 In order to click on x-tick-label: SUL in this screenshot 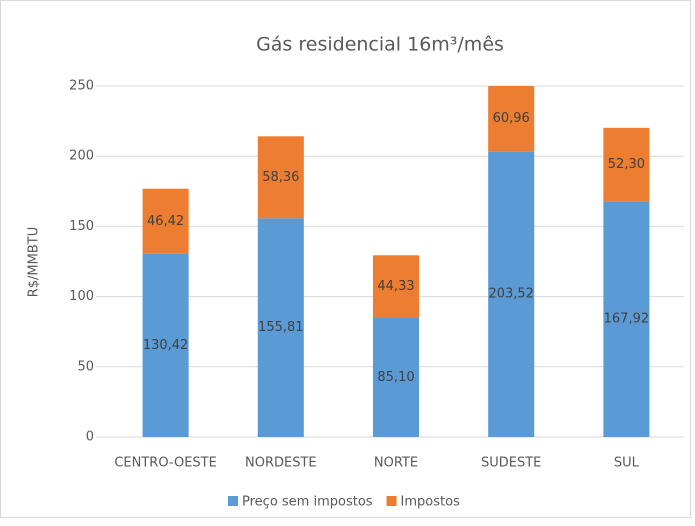, I will do `click(627, 463)`.